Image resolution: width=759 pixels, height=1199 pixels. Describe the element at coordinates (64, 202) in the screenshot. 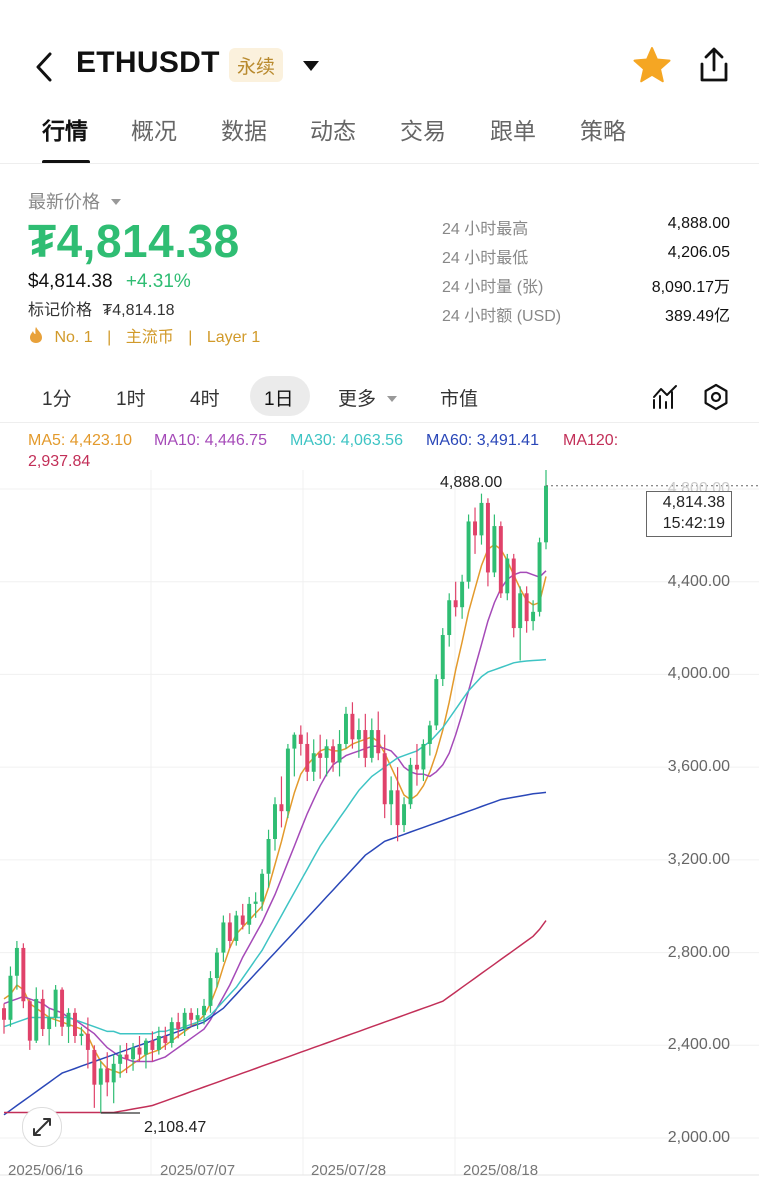

I see `latest-price-label: 最新价格` at that location.